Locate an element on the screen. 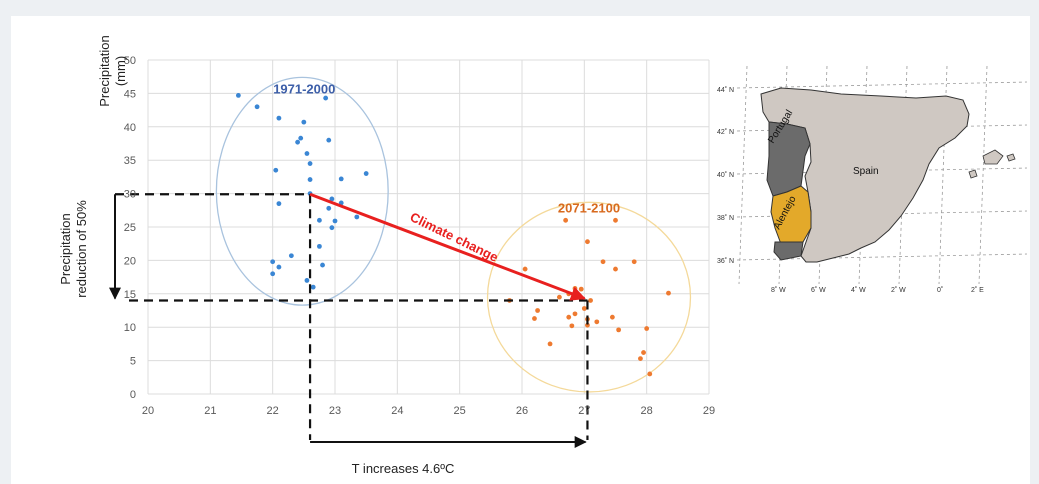 This screenshot has width=1039, height=484. y-tick-label: 25 is located at coordinates (130, 228).